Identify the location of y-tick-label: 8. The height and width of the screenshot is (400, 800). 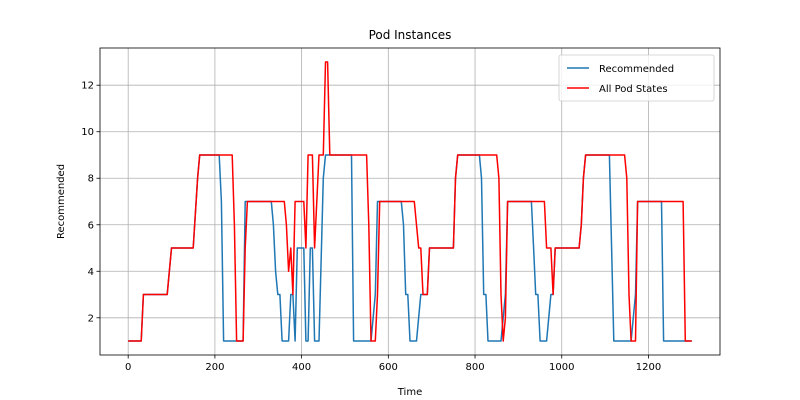
(91, 179).